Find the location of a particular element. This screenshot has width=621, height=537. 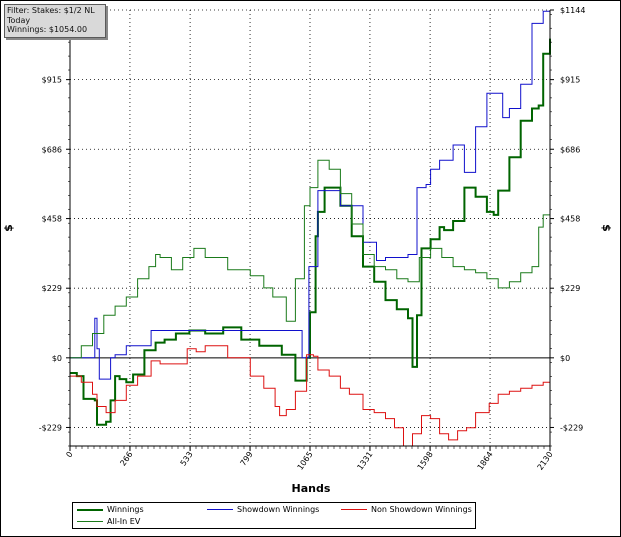

x-tick-label: 266 is located at coordinates (126, 459).